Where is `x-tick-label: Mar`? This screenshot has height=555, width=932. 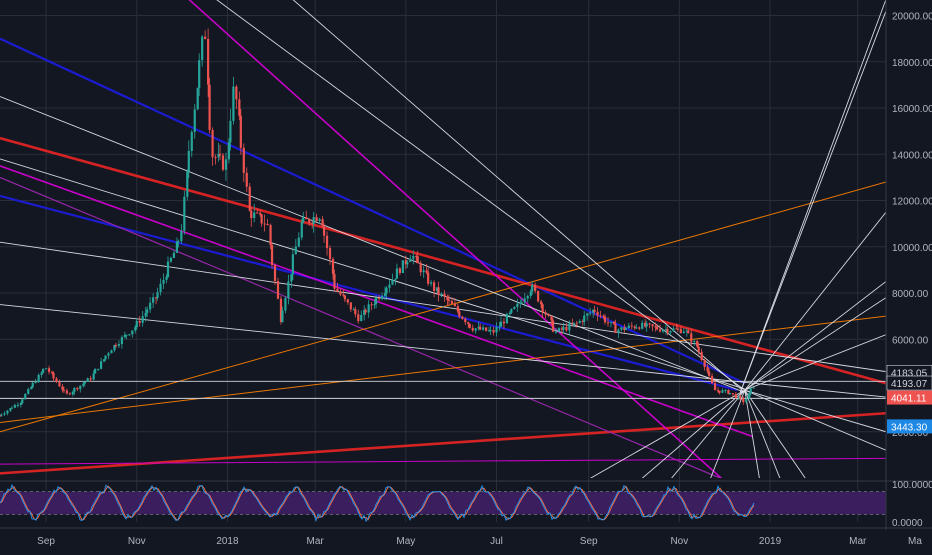 x-tick-label: Mar is located at coordinates (858, 541).